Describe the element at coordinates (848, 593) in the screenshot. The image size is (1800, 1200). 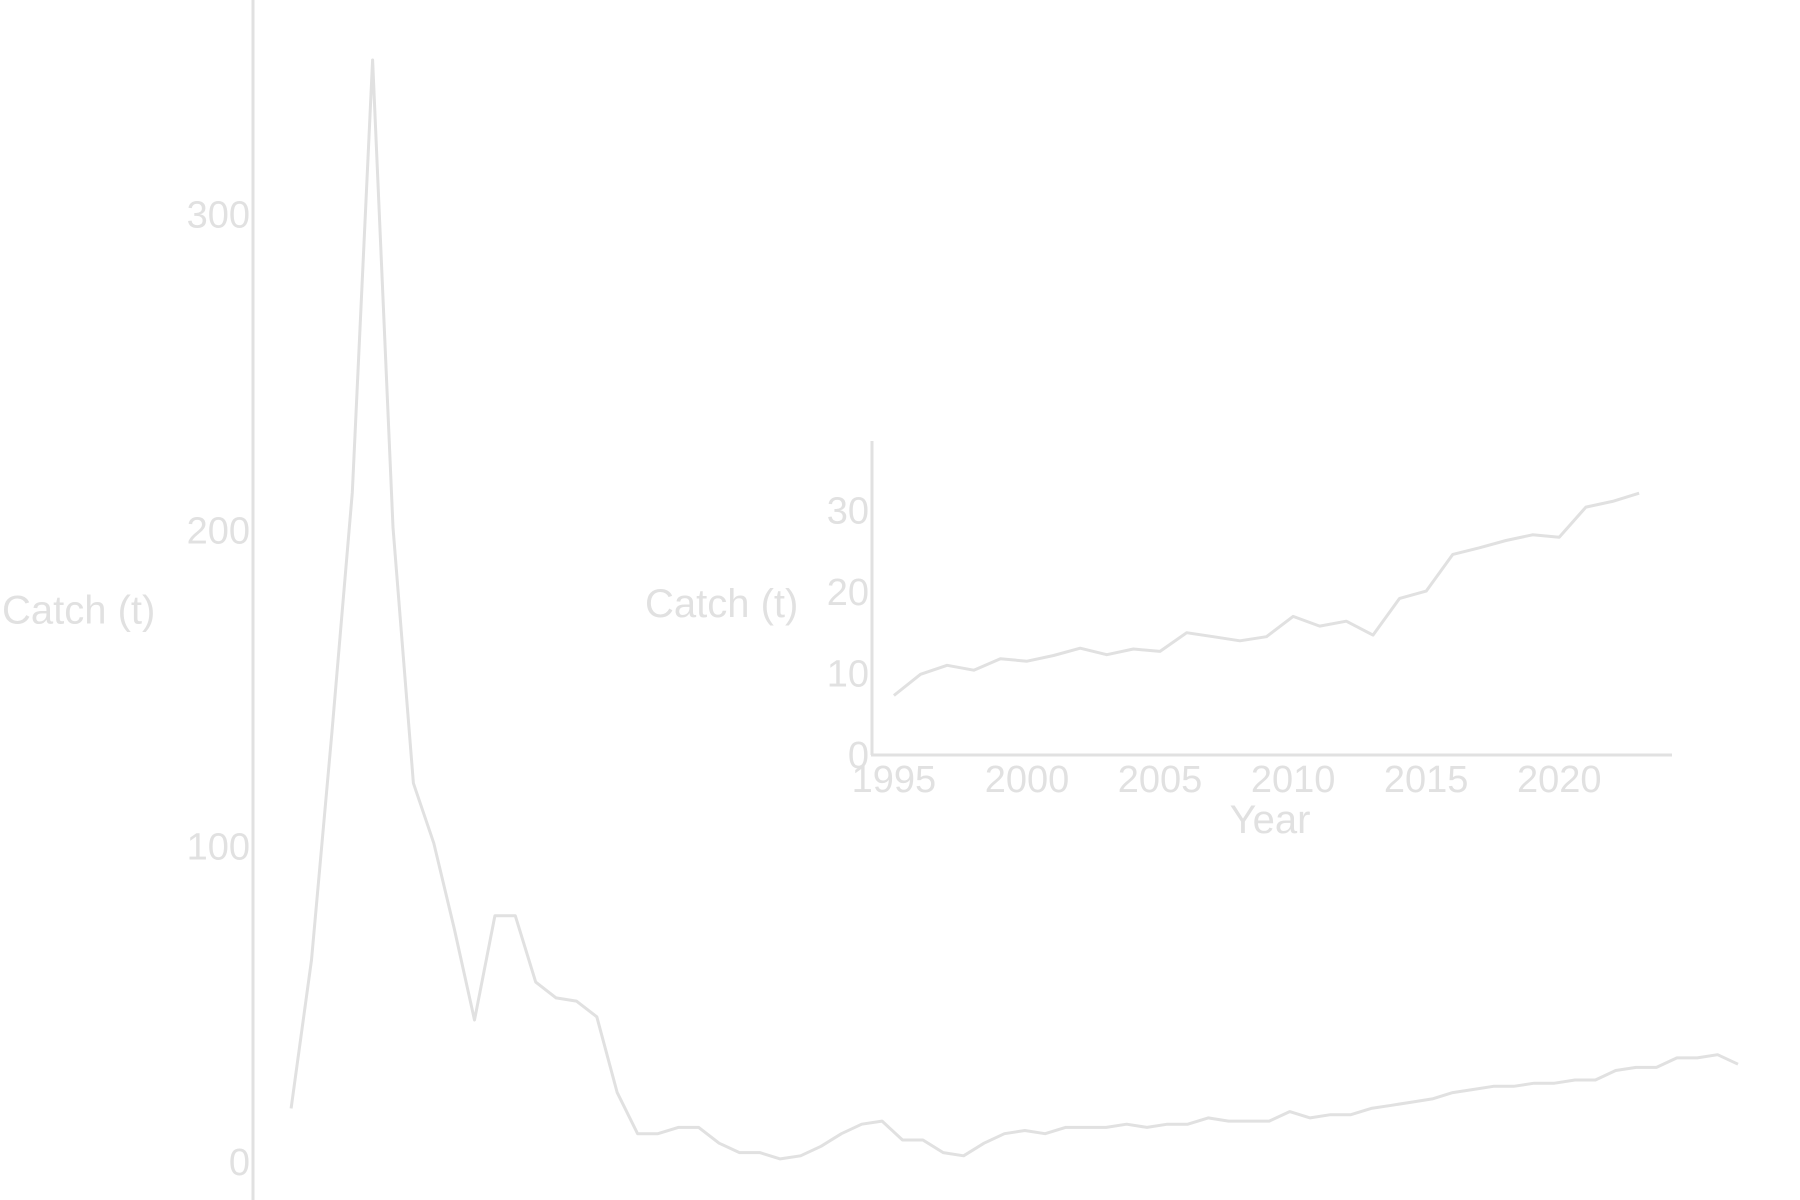
I see `inset-y-tick-label: 20` at that location.